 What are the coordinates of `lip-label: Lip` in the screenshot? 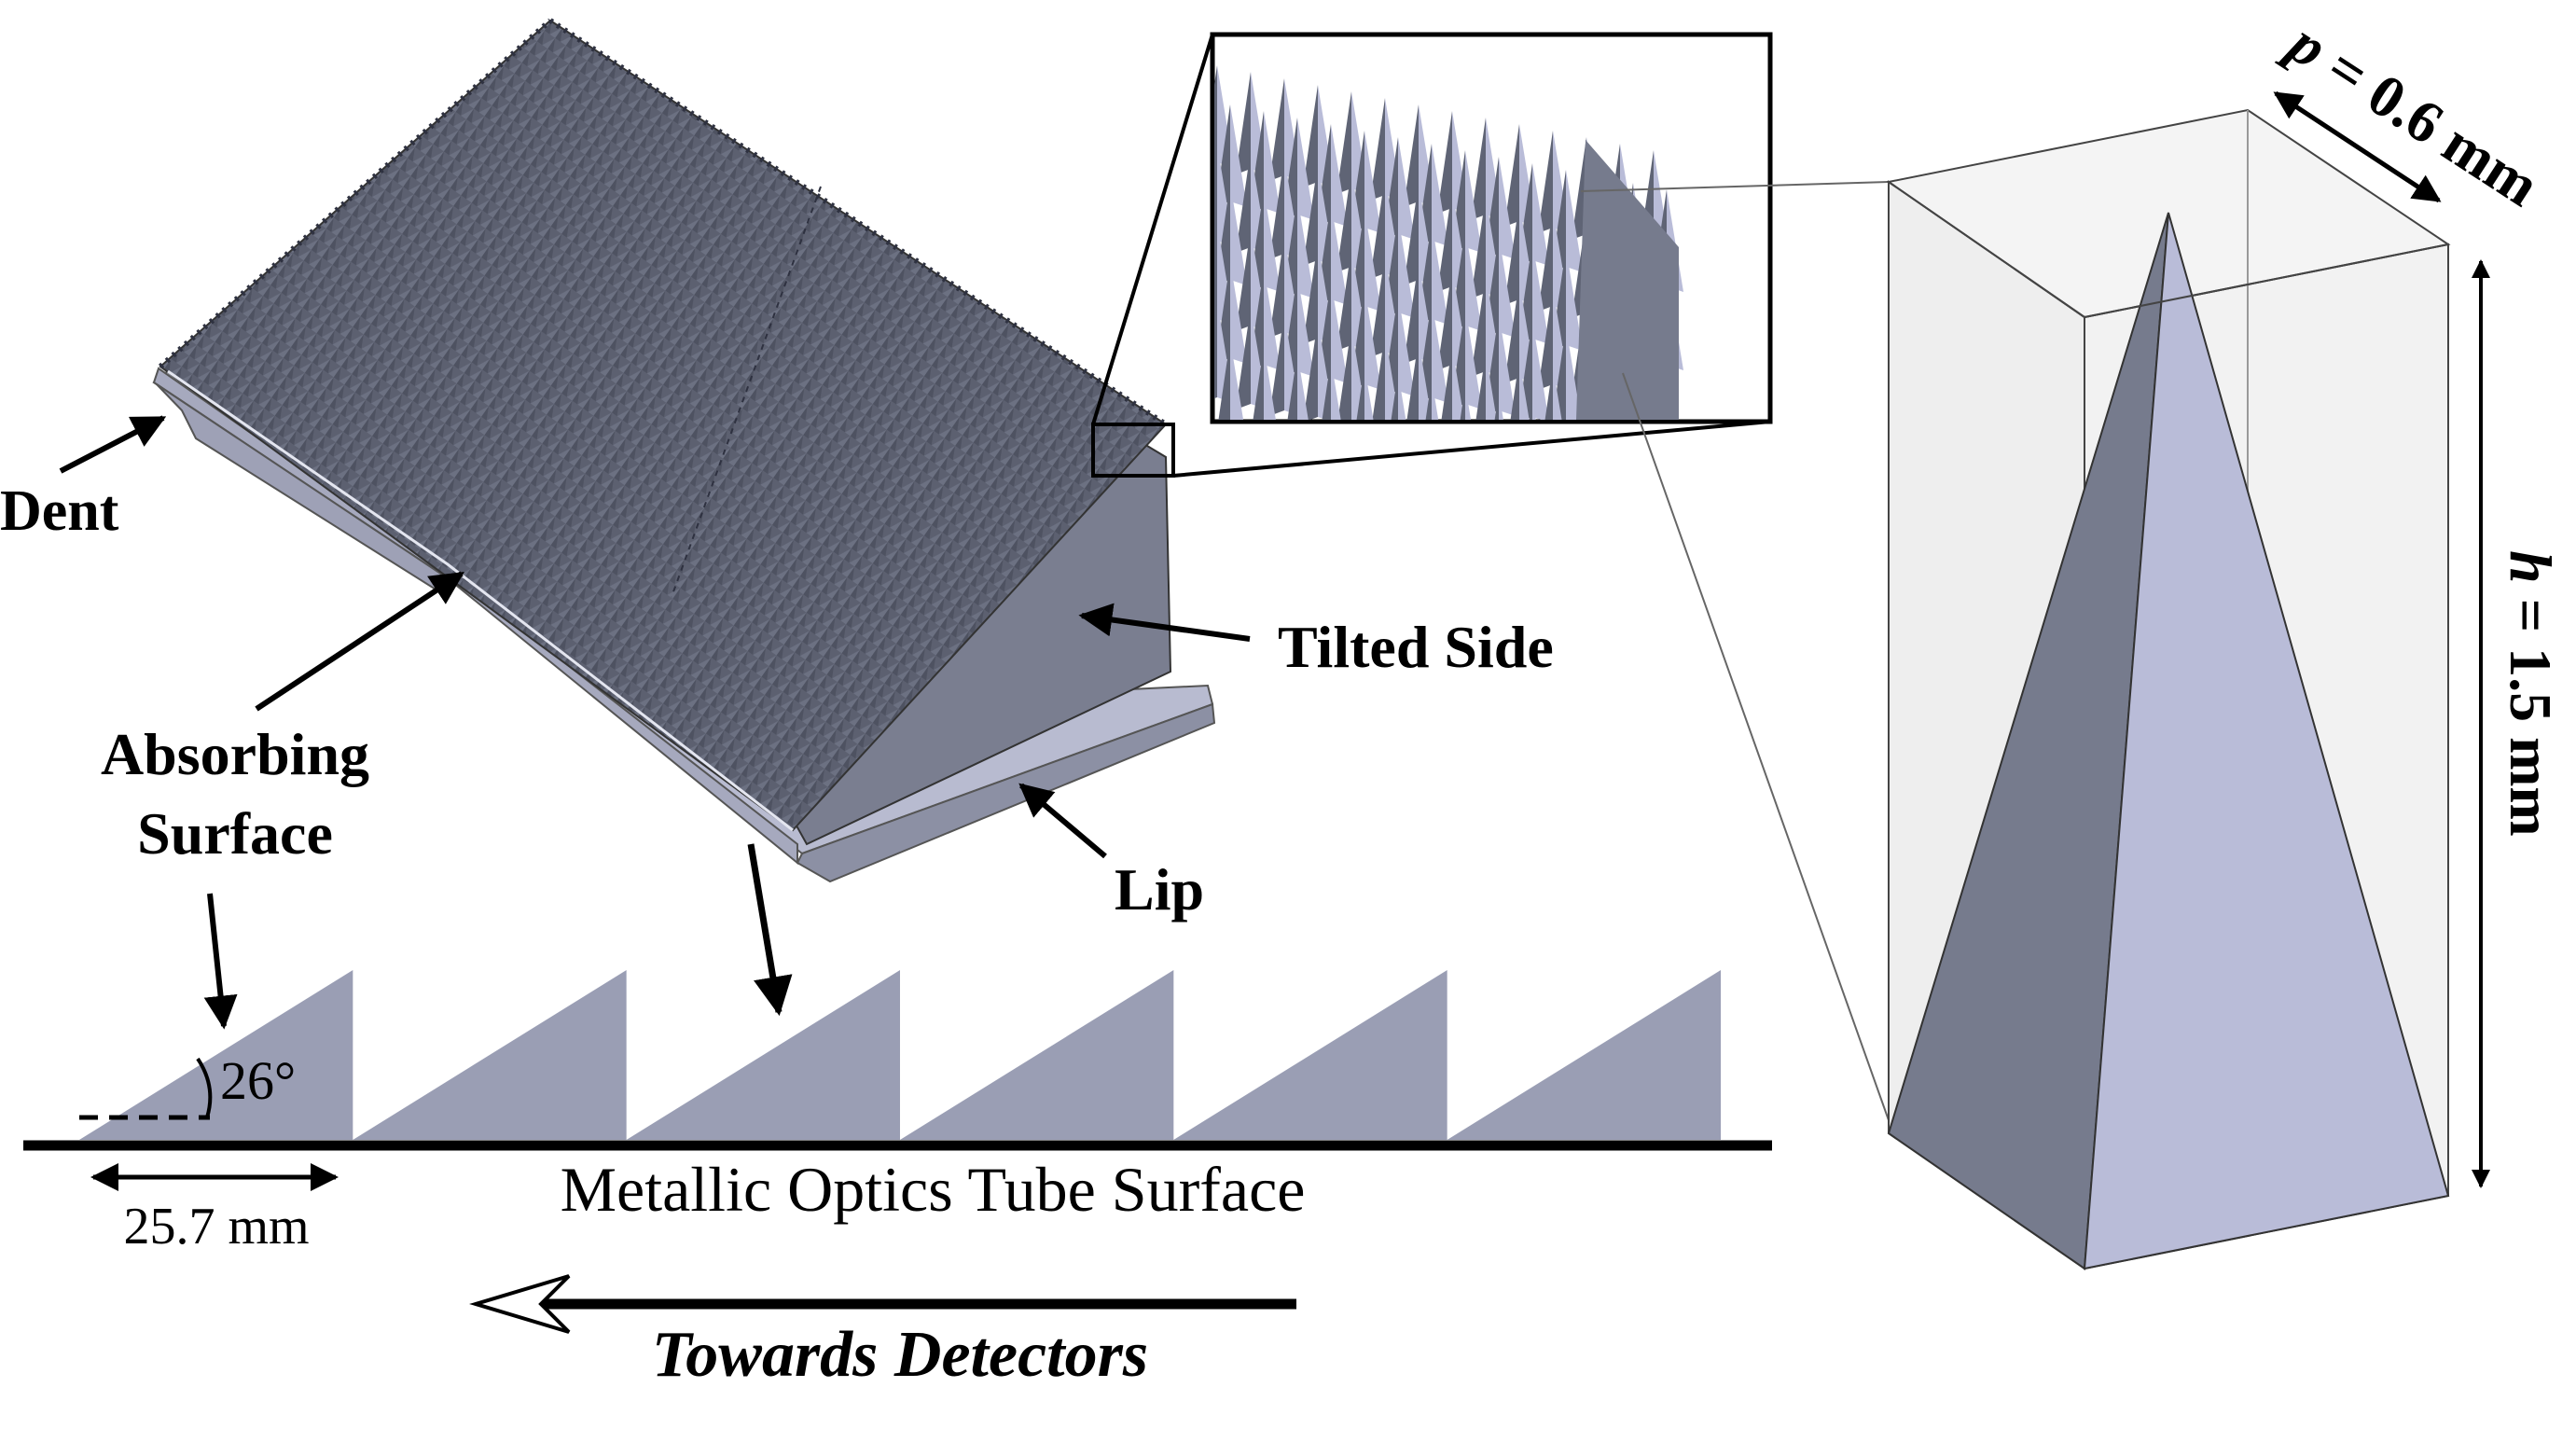 It's located at (1159, 889).